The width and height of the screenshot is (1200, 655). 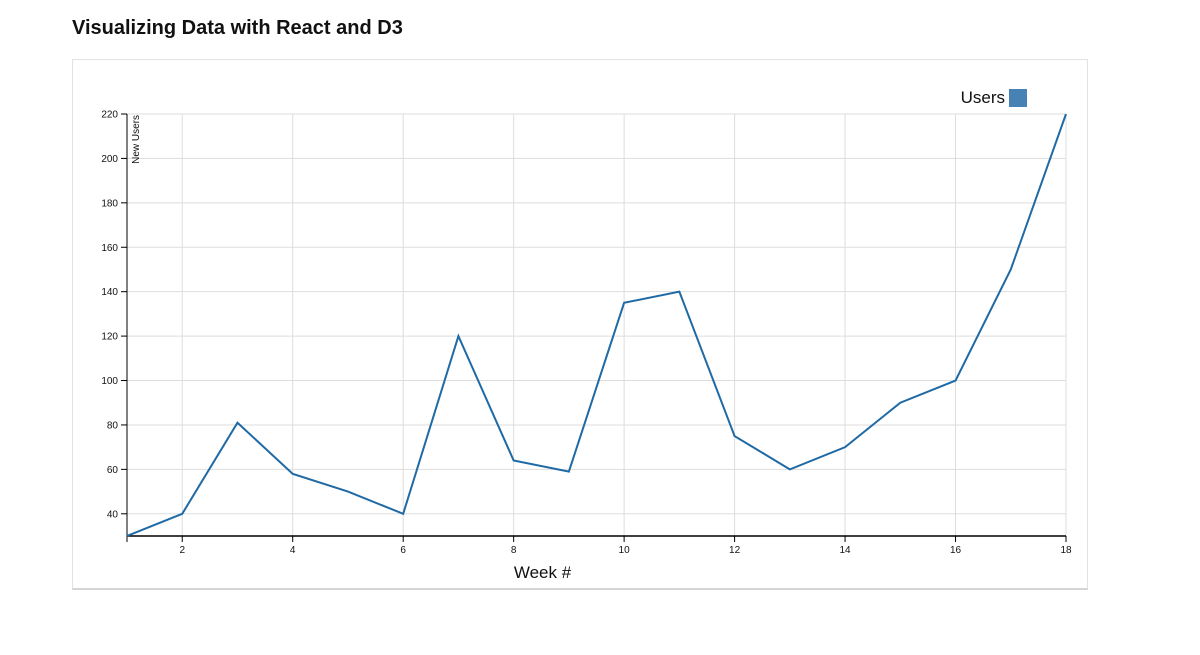 I want to click on x-axis-label: Week #, so click(x=543, y=572).